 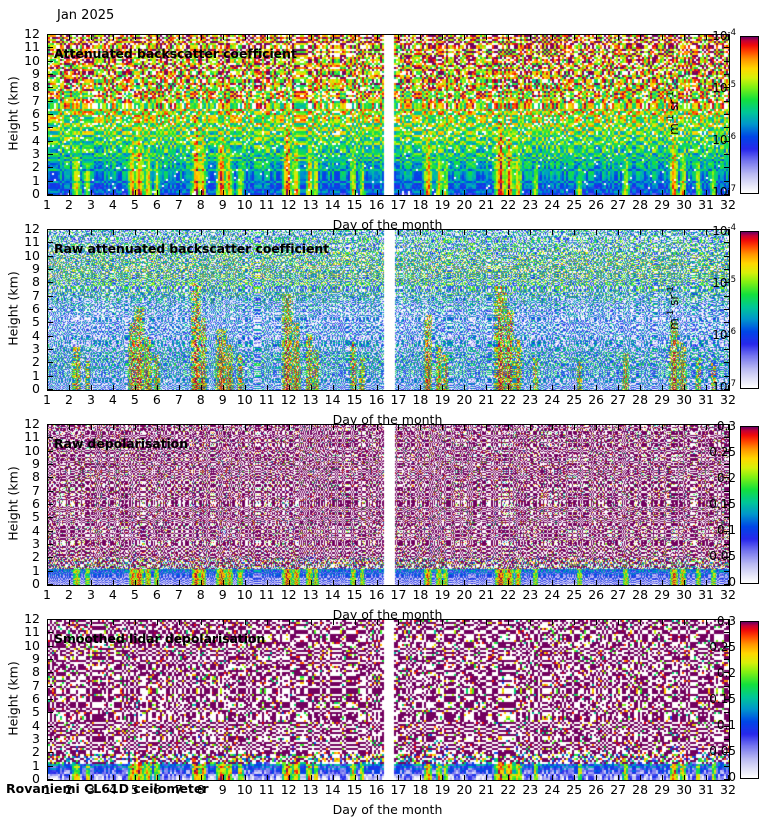 What do you see at coordinates (332, 204) in the screenshot?
I see `xtick-label: 14` at bounding box center [332, 204].